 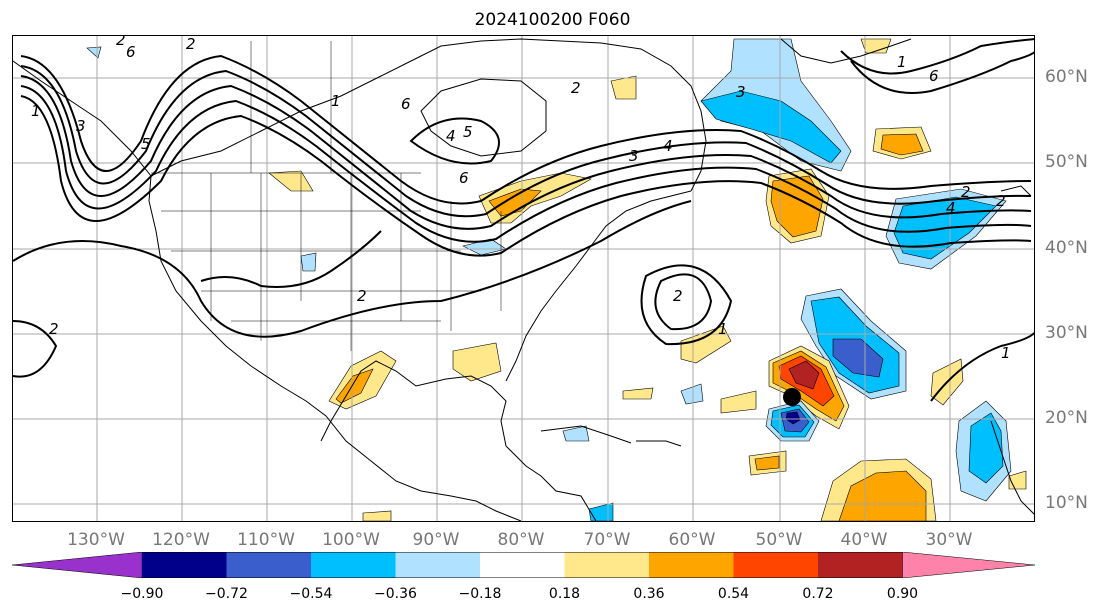 I want to click on colorbar-segment-n072-n054, so click(x=268, y=565).